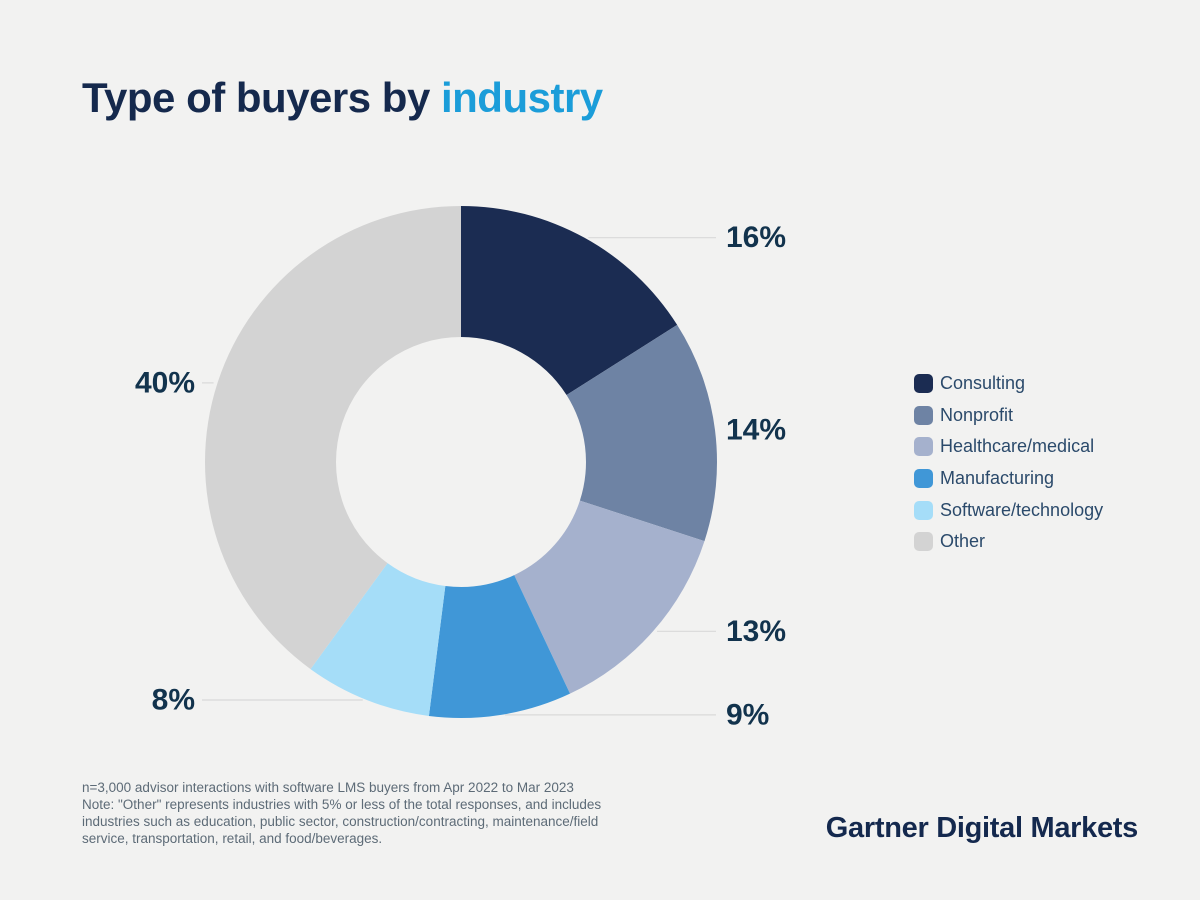 This screenshot has width=1200, height=900. What do you see at coordinates (1008, 541) in the screenshot?
I see `legend-item-other: Other` at bounding box center [1008, 541].